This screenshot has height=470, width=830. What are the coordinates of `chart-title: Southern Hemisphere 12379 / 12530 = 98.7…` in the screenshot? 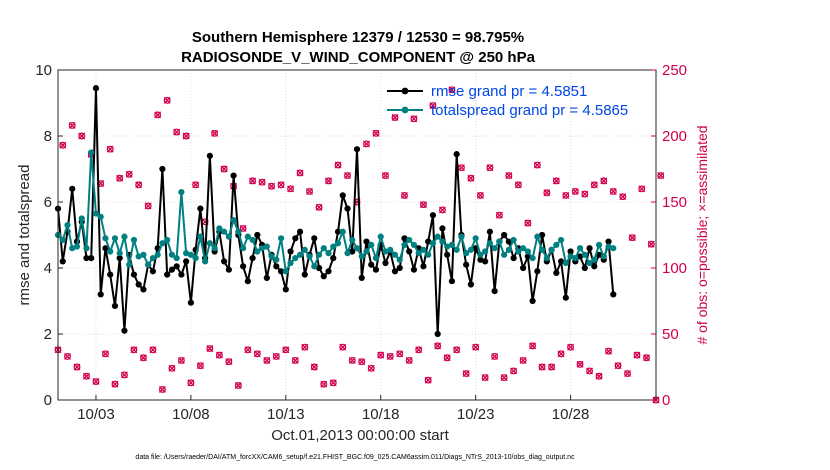 It's located at (358, 37).